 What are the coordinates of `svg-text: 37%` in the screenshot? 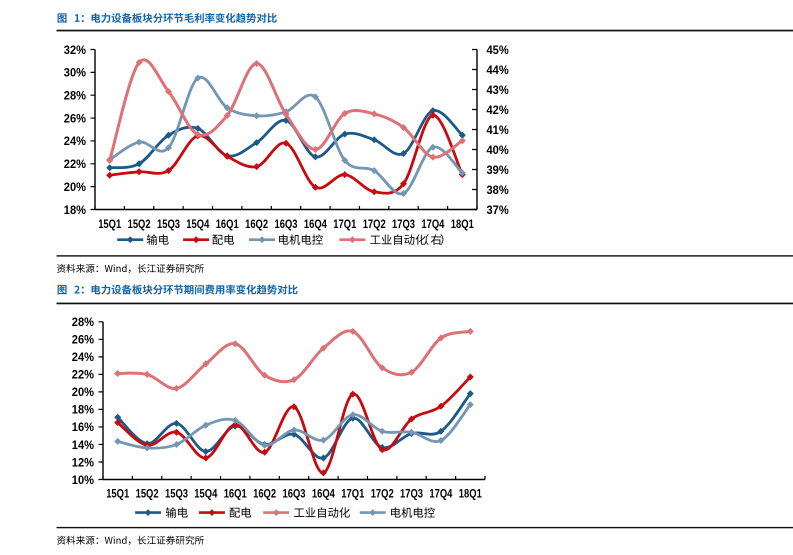 It's located at (498, 210).